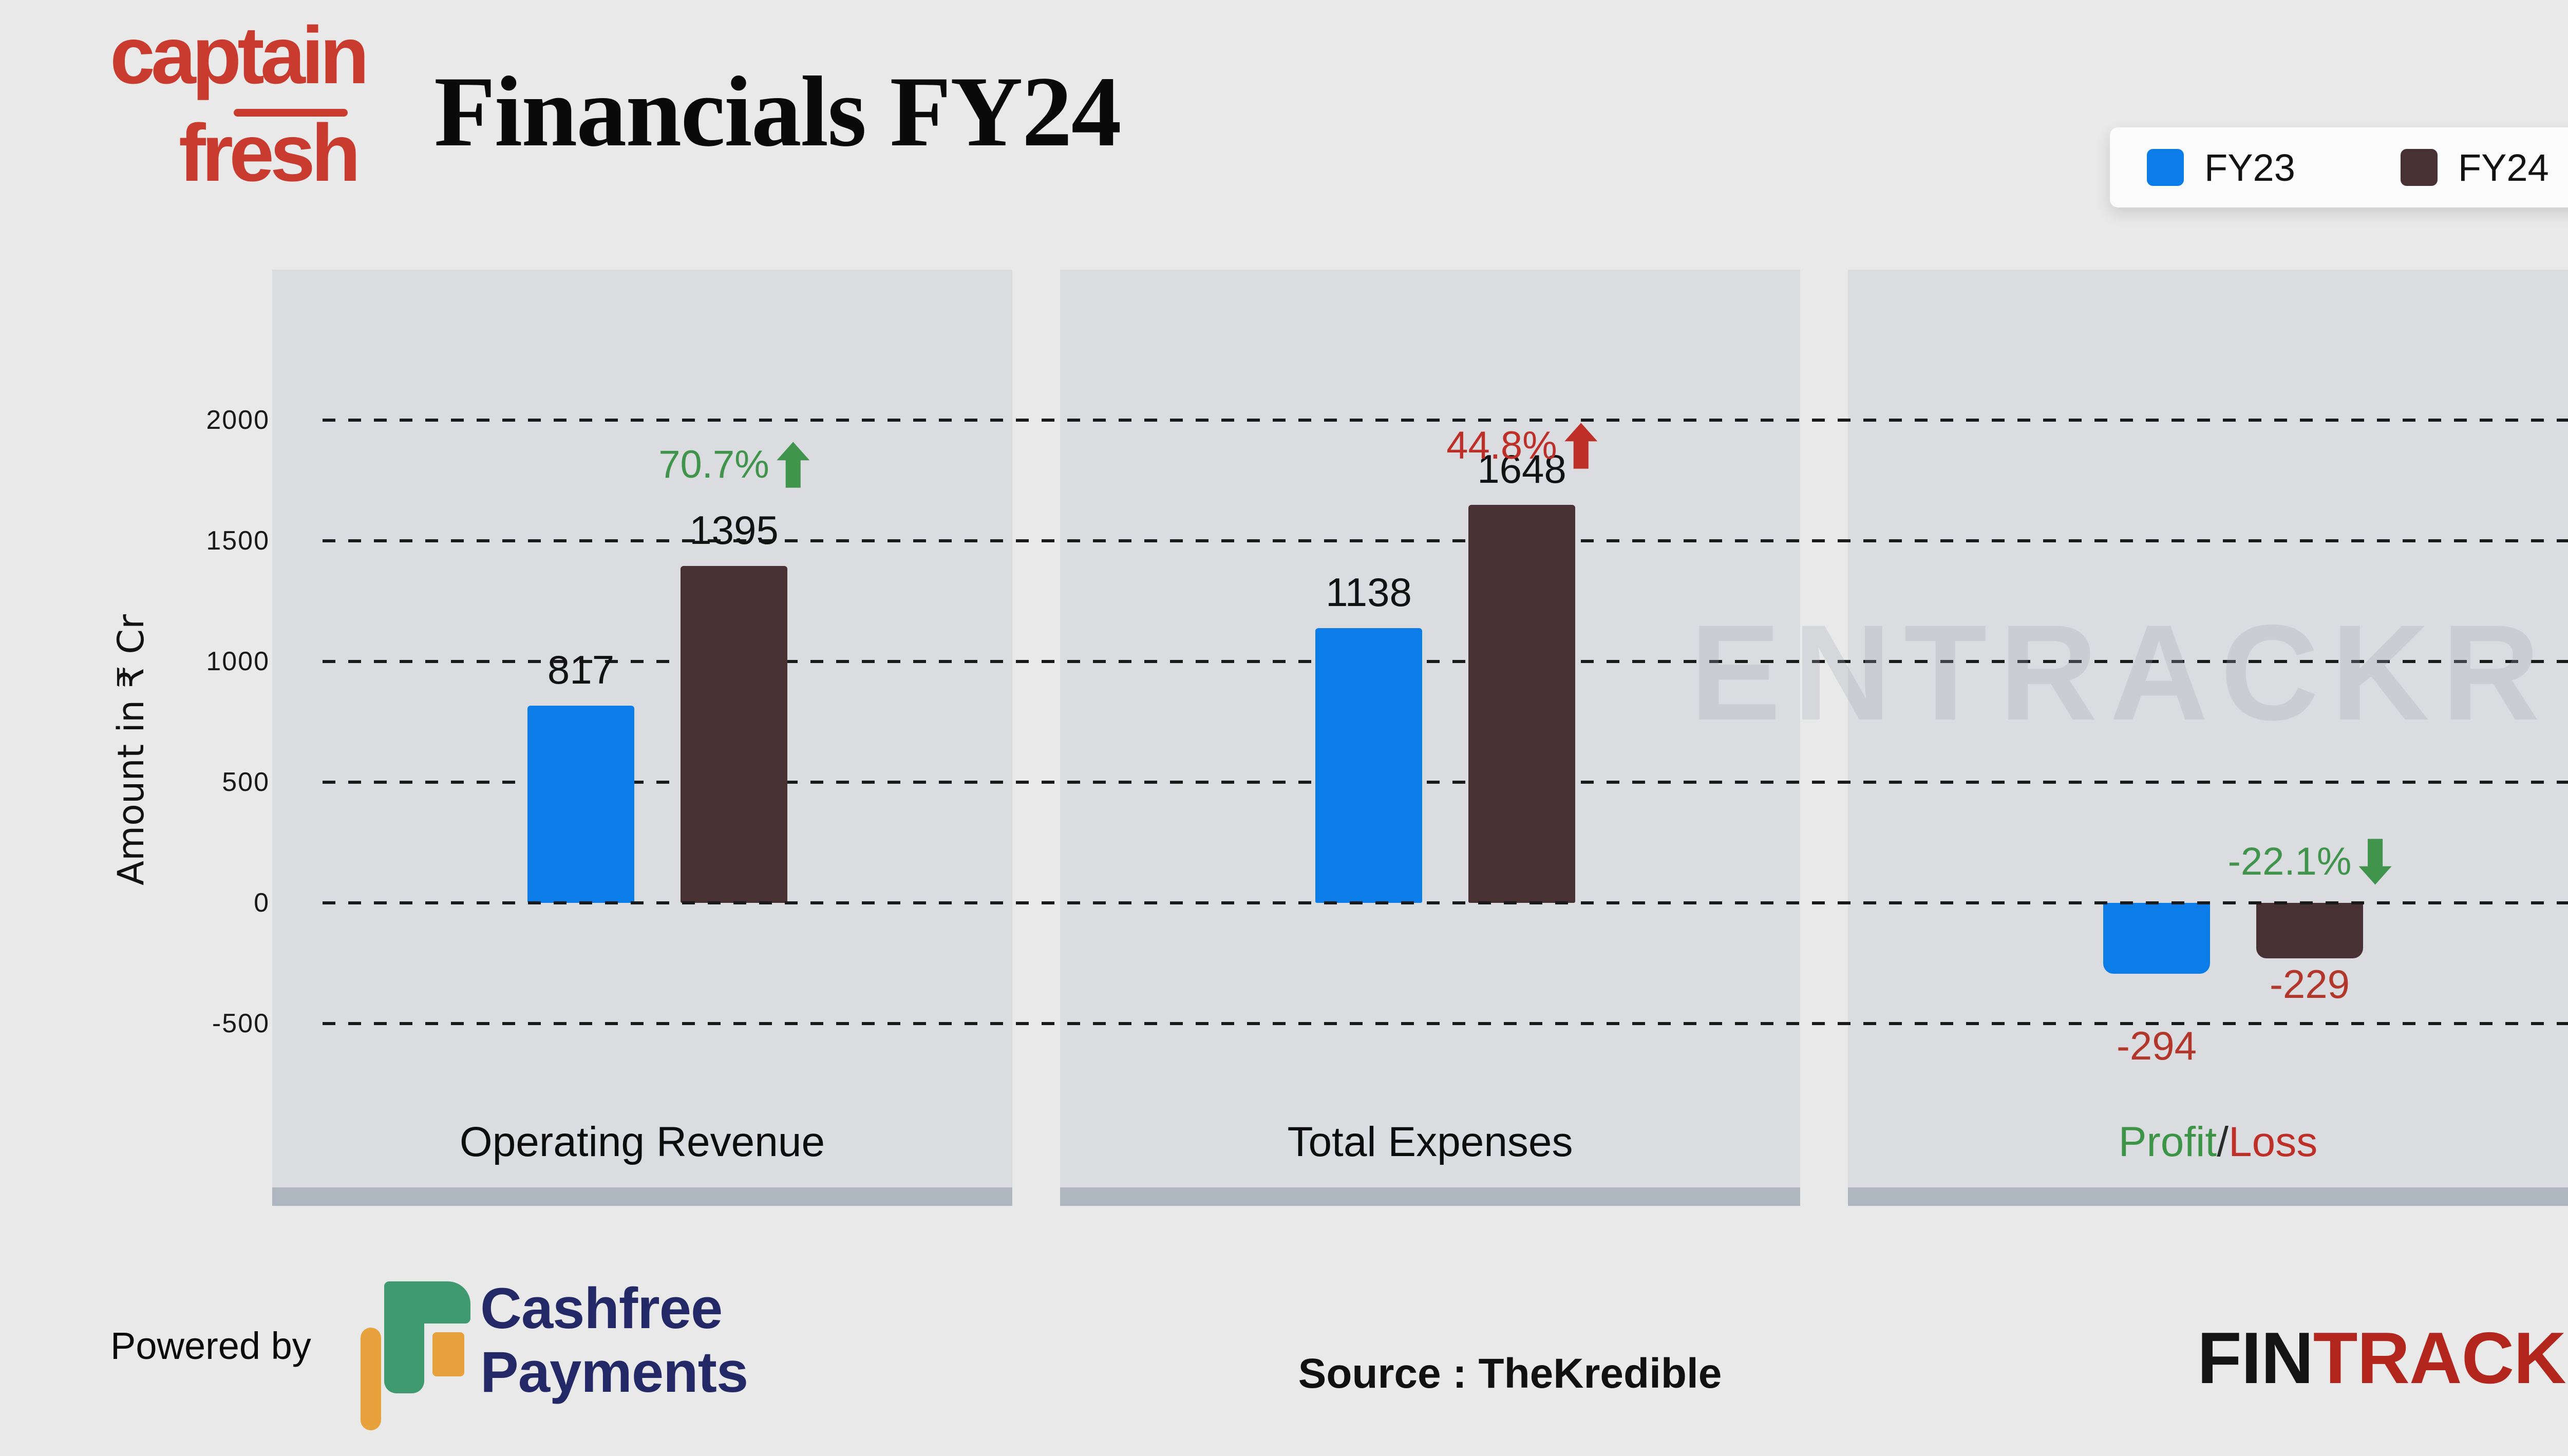 The image size is (2568, 1456). I want to click on category-label-part: Total Expenses, so click(1430, 1142).